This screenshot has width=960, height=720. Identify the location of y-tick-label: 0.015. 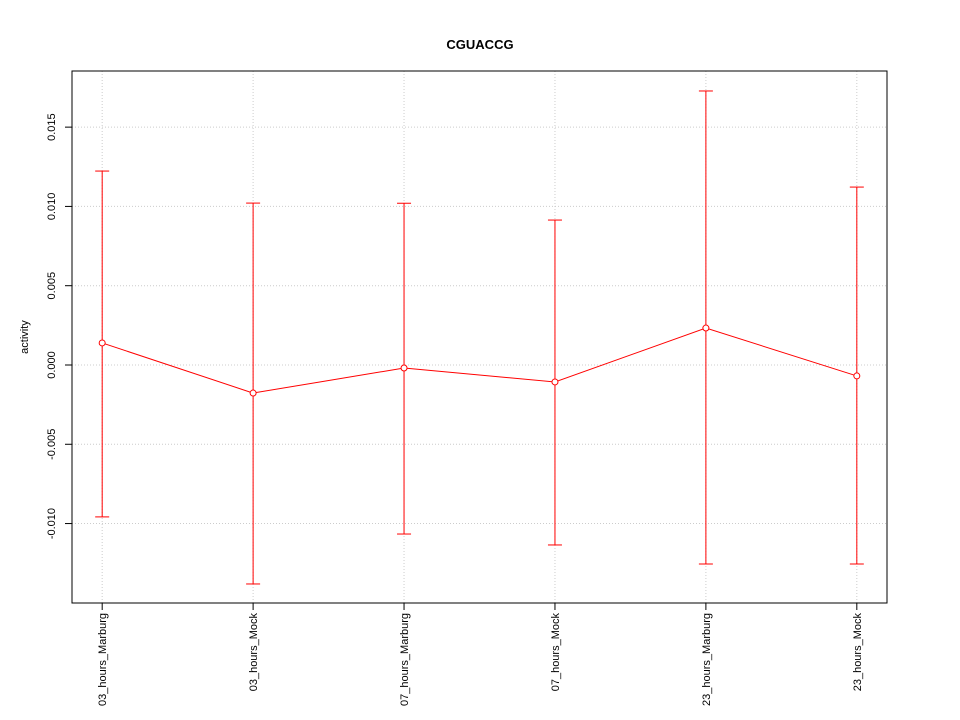
(52, 127).